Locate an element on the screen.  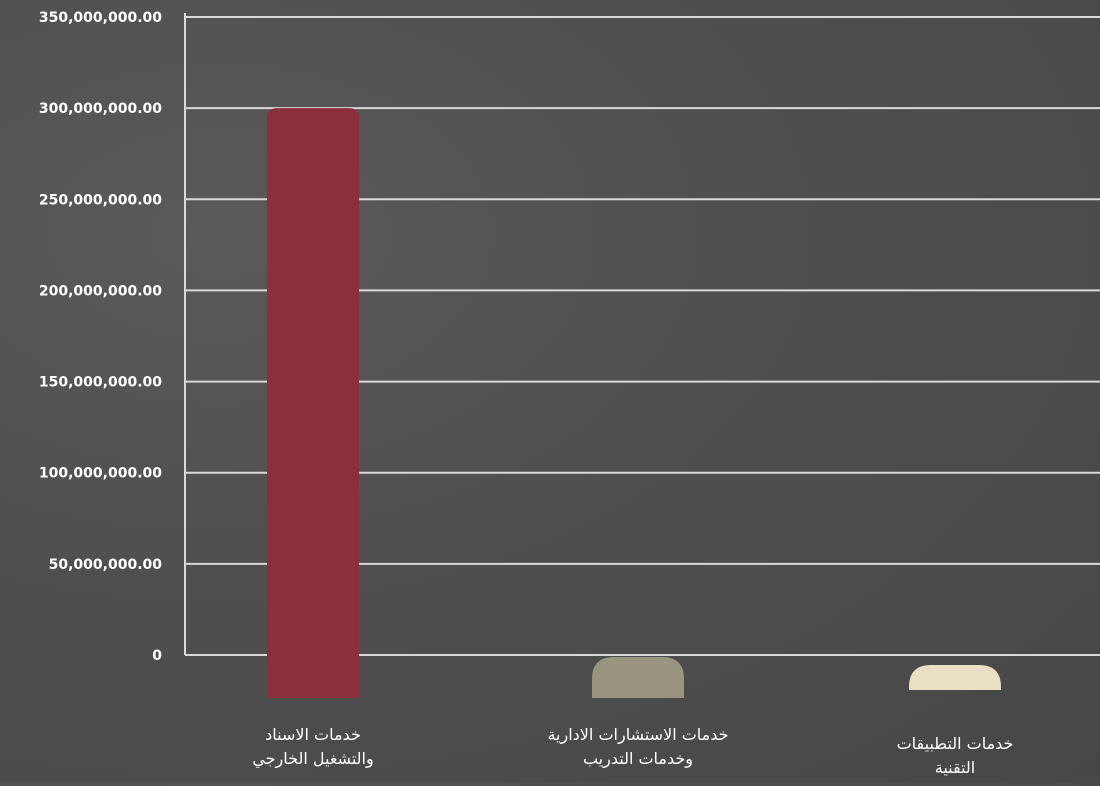
y-tick-label: 200,000,000.00 is located at coordinates (100, 291).